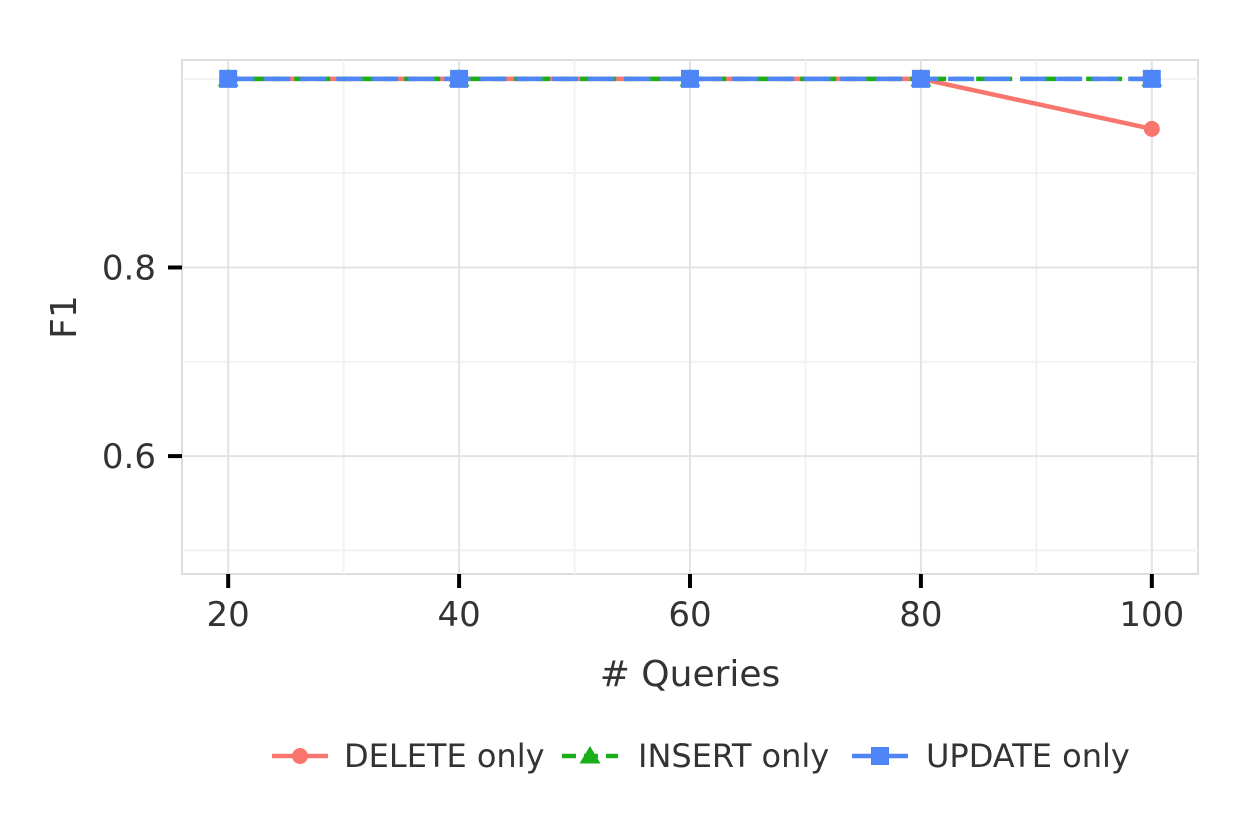 Image resolution: width=1259 pixels, height=840 pixels. Describe the element at coordinates (1151, 128) in the screenshot. I see `data-point-delete-only` at that location.